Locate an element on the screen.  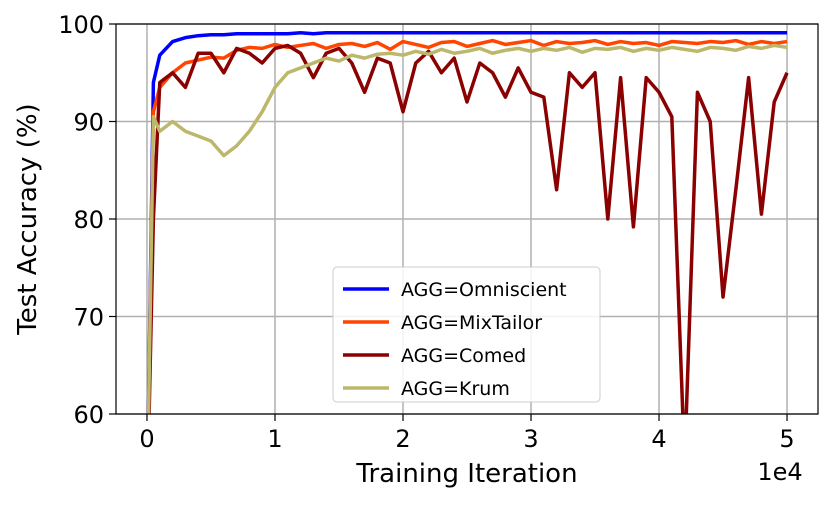
y-tick-label: 80 is located at coordinates (88, 220).